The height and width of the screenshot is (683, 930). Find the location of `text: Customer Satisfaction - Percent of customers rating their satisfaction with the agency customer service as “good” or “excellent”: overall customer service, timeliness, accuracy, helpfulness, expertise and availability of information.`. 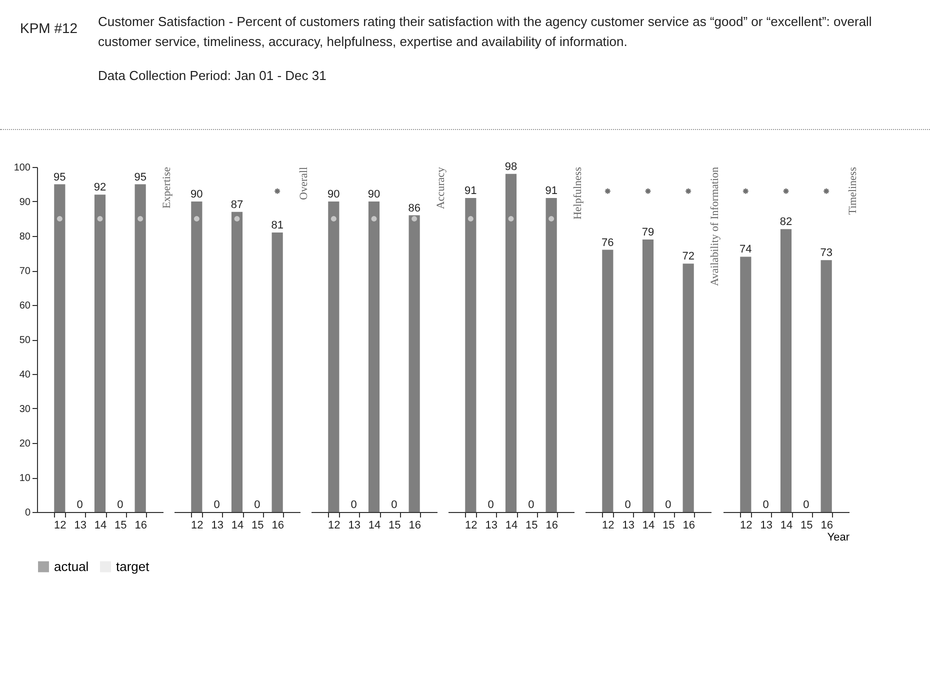

text: Customer Satisfaction - Percent of customers rating their satisfaction with the agency customer service as “good” or “excellent”: overall customer service, timeliness, accuracy, helpfulness, expertise and availability of information. is located at coordinates (485, 32).